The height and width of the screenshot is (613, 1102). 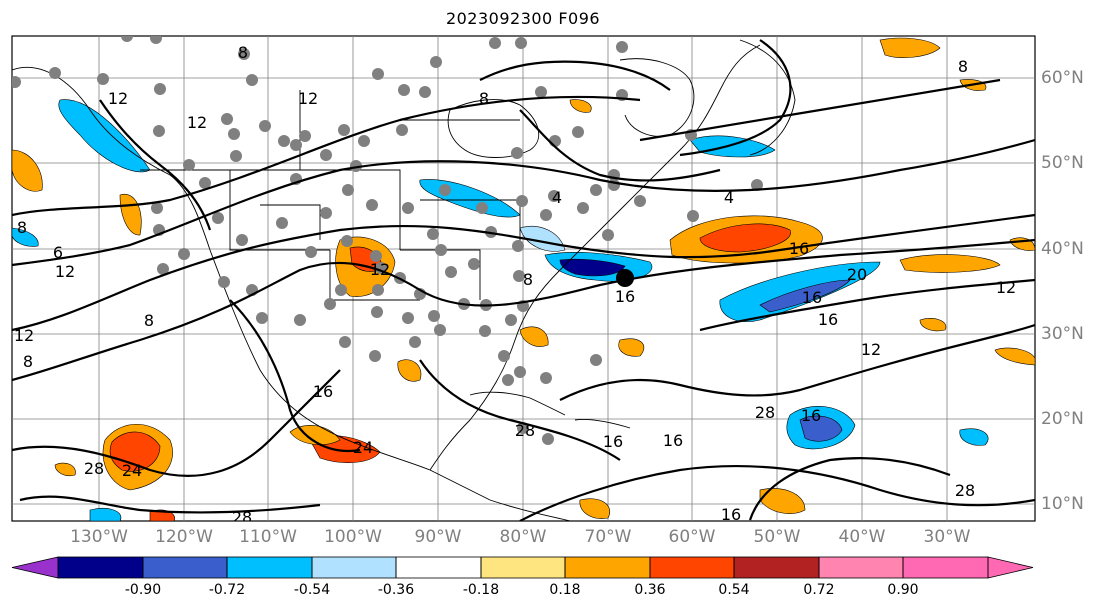 What do you see at coordinates (143, 590) in the screenshot?
I see `colorbar-tick-label: -0.90` at bounding box center [143, 590].